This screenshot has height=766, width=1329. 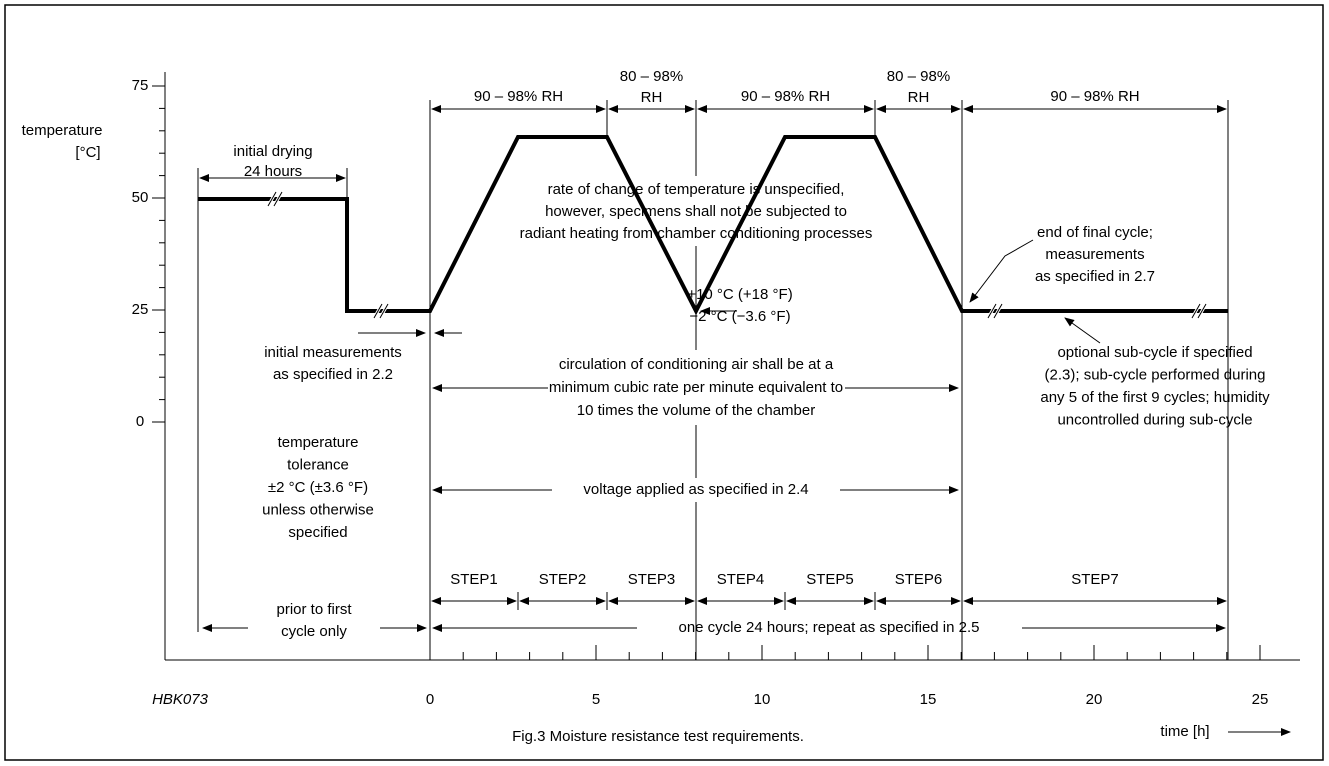 What do you see at coordinates (333, 374) in the screenshot?
I see `annotation: as specified in 2.2` at bounding box center [333, 374].